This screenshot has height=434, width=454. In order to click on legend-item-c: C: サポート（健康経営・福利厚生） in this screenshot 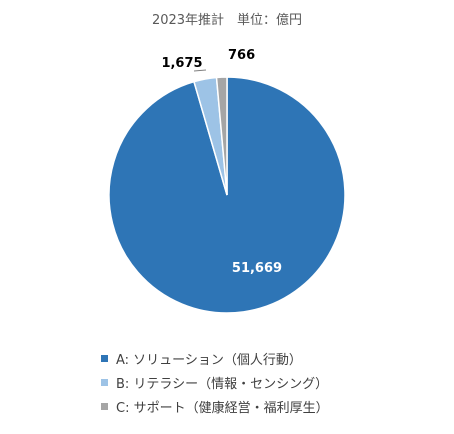, I will do `click(215, 406)`.